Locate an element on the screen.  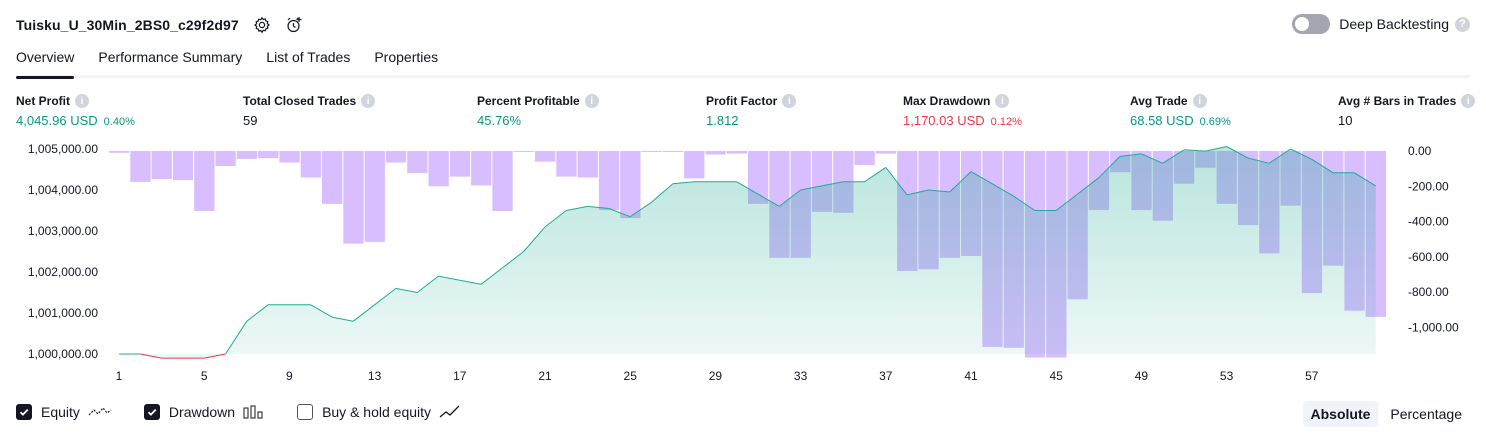
deep-backtesting-label: Deep Backtesting is located at coordinates (1394, 24).